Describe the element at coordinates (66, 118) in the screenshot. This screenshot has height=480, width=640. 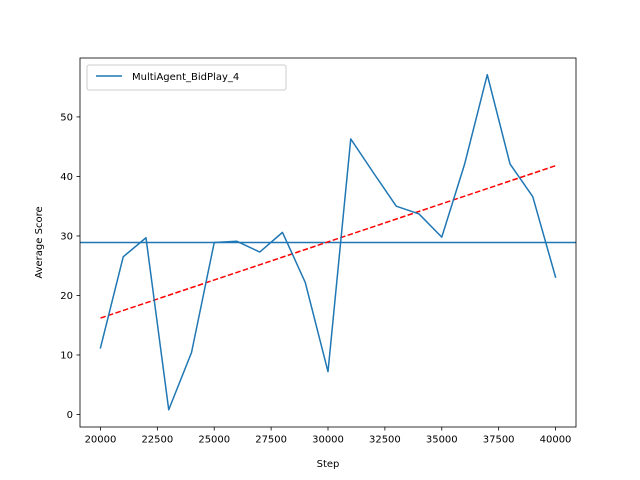
I see `y-tick-label: 50` at that location.